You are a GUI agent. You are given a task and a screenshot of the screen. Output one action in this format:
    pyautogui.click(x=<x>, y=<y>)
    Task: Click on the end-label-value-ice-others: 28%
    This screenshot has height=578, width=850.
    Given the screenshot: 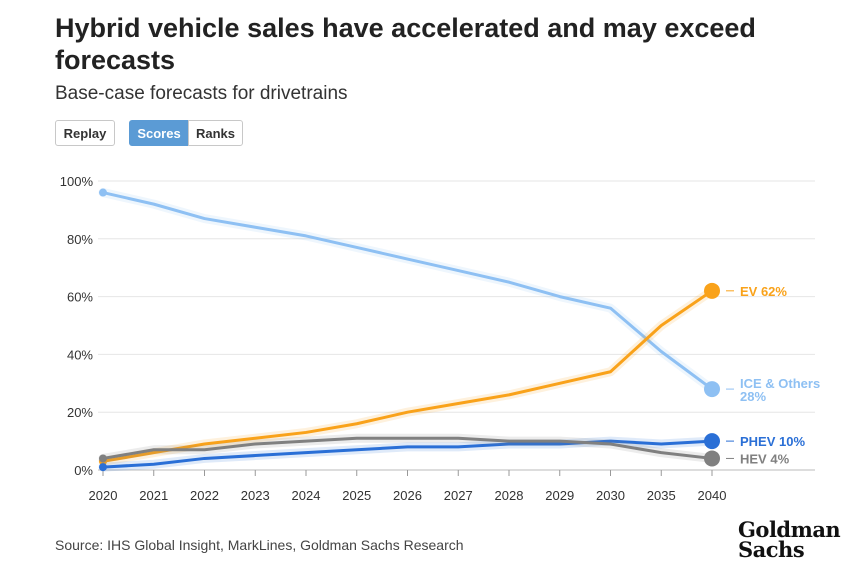 What is the action you would take?
    pyautogui.click(x=753, y=396)
    